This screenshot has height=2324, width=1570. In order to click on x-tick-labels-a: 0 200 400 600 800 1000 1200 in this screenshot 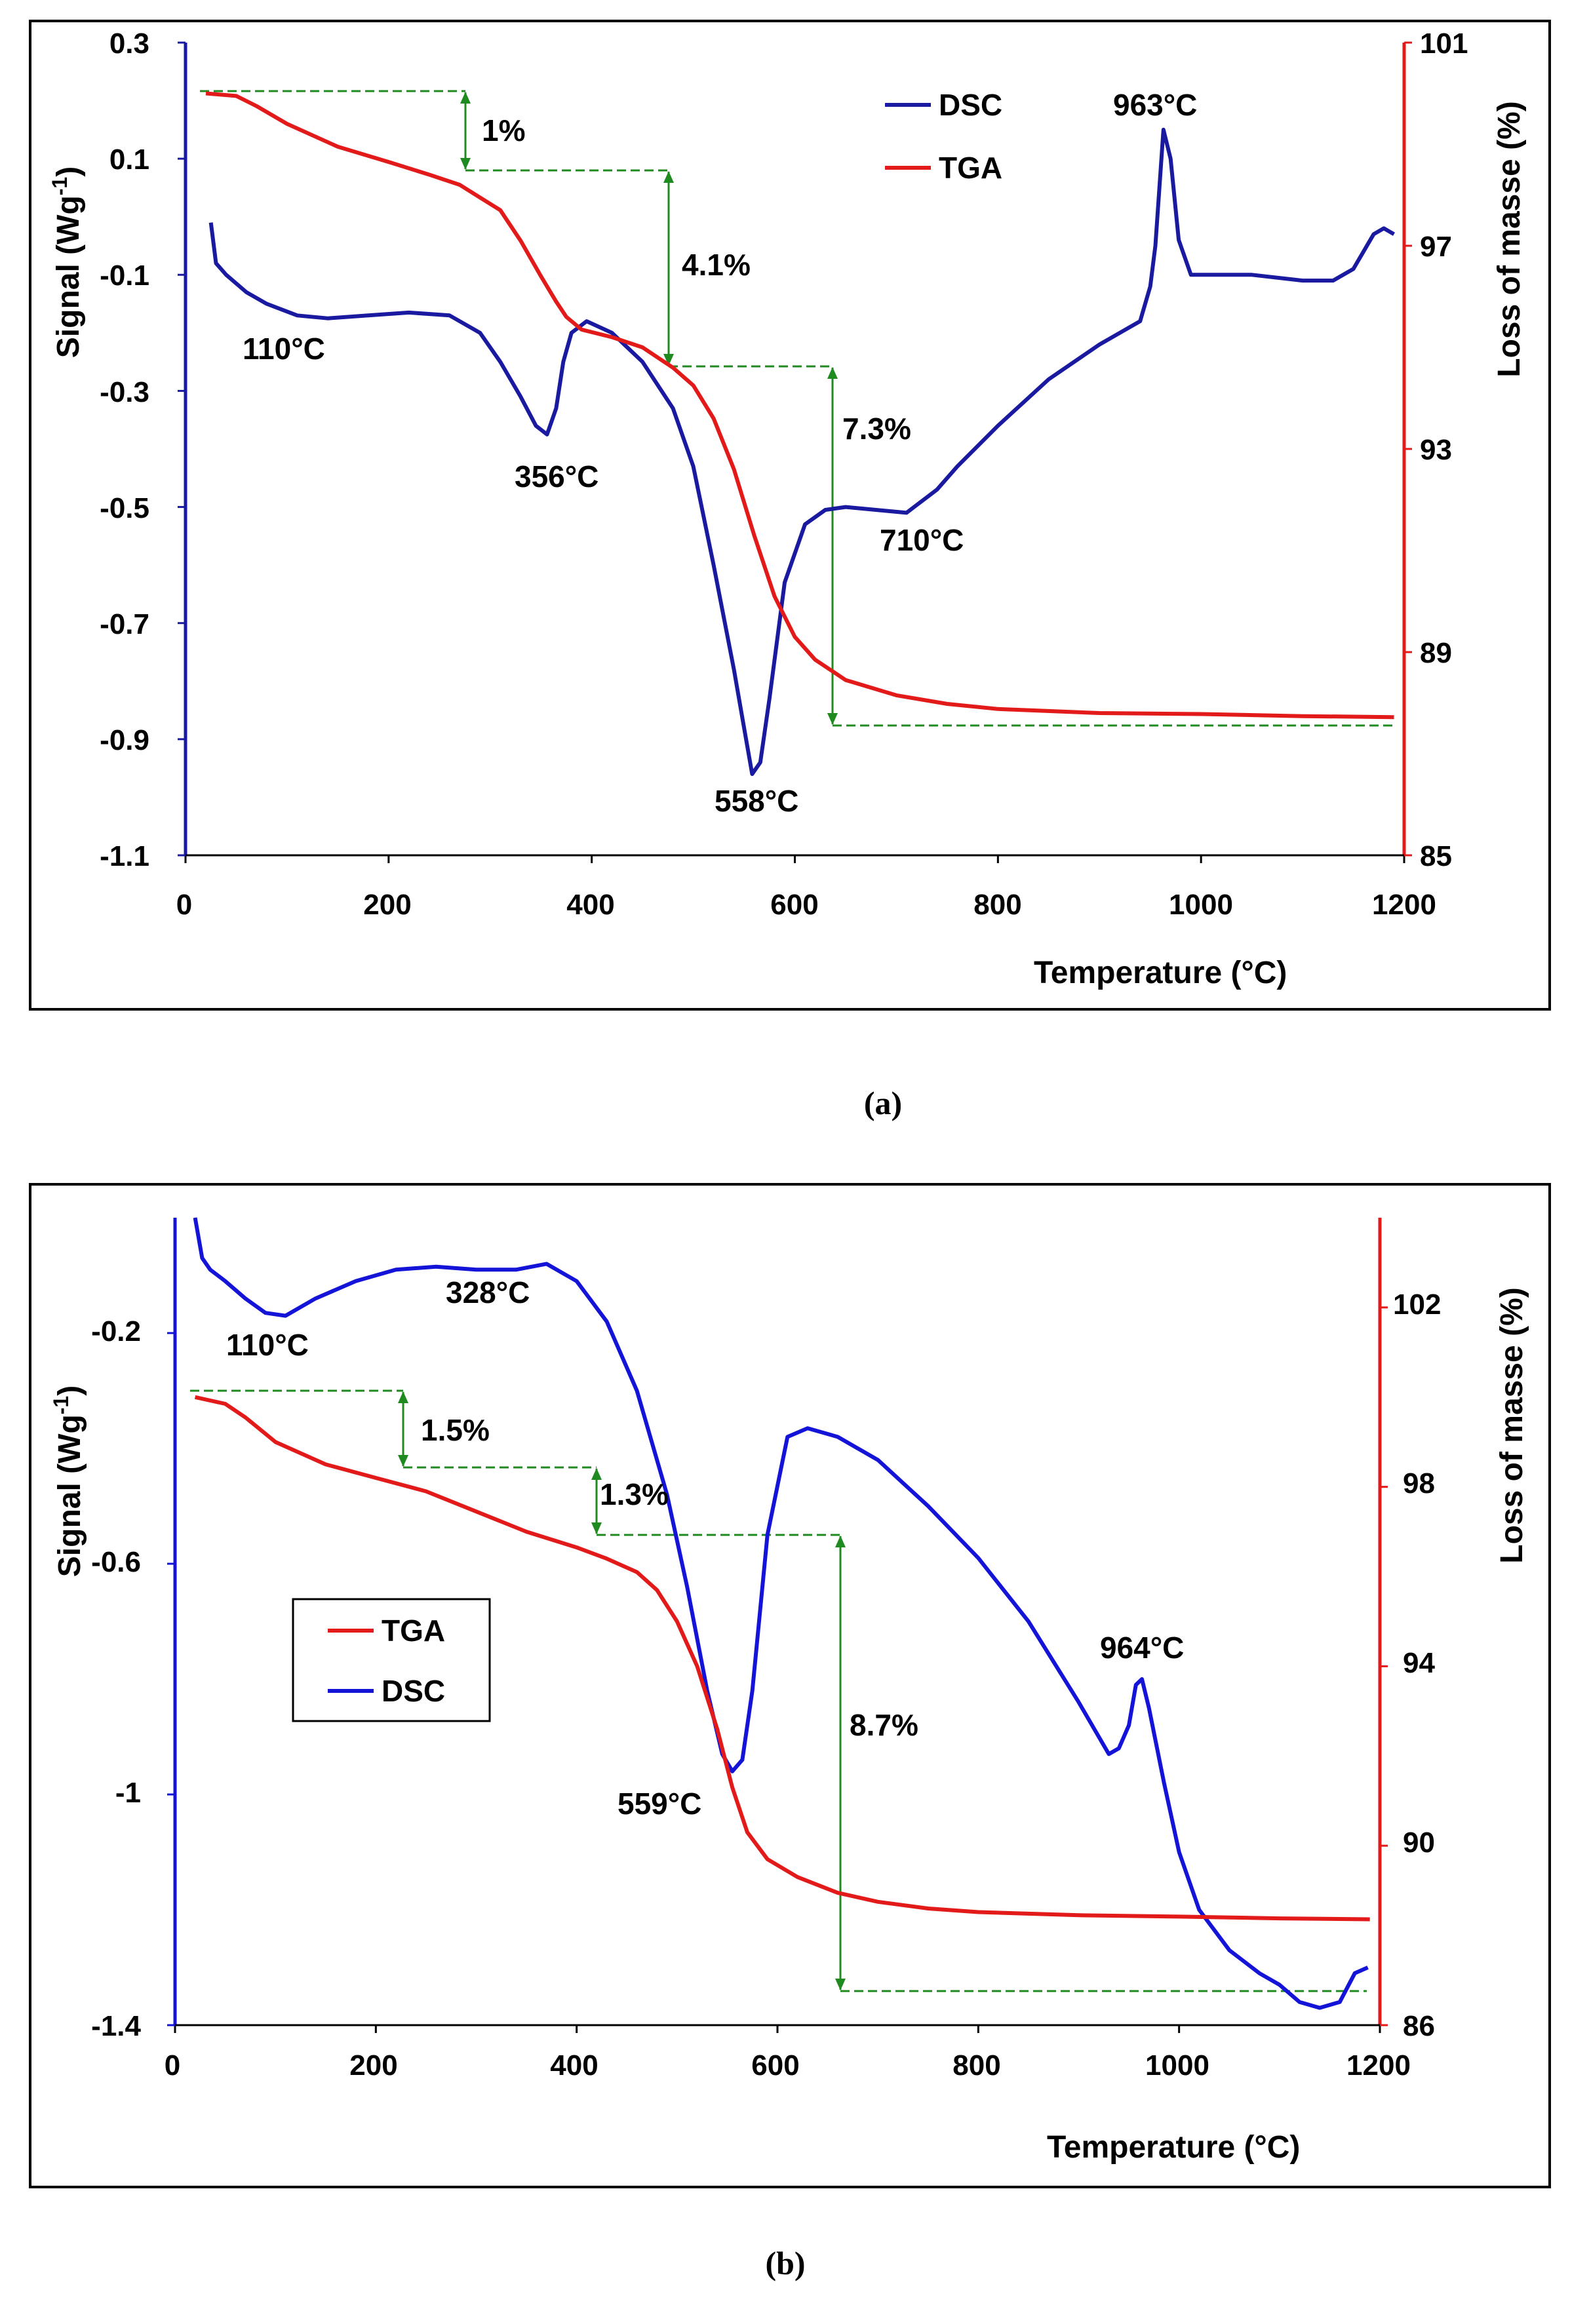, I will do `click(806, 905)`.